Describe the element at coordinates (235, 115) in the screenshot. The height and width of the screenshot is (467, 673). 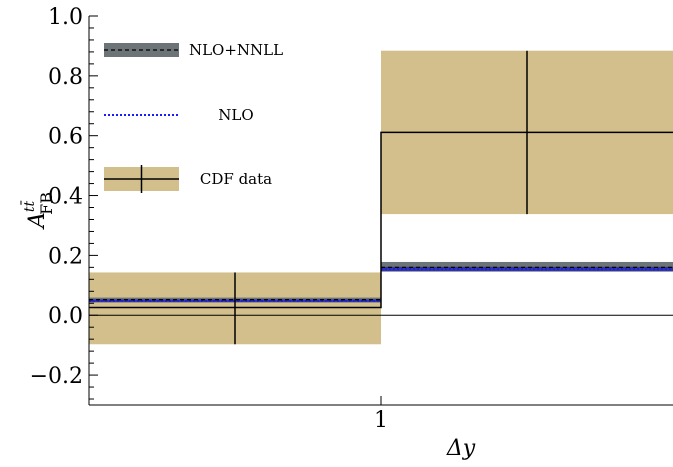
I see `legend-label: NLO` at that location.